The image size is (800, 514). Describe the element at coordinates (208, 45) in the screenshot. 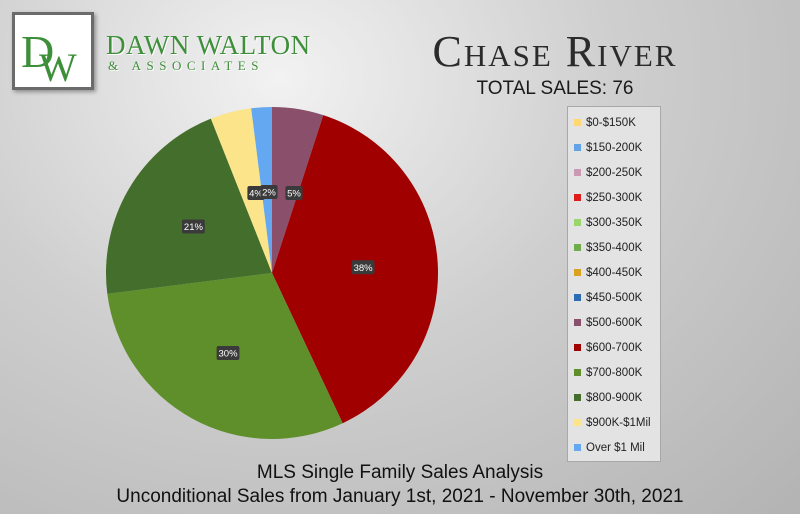

I see `brand-name: DAWN WALTON` at that location.